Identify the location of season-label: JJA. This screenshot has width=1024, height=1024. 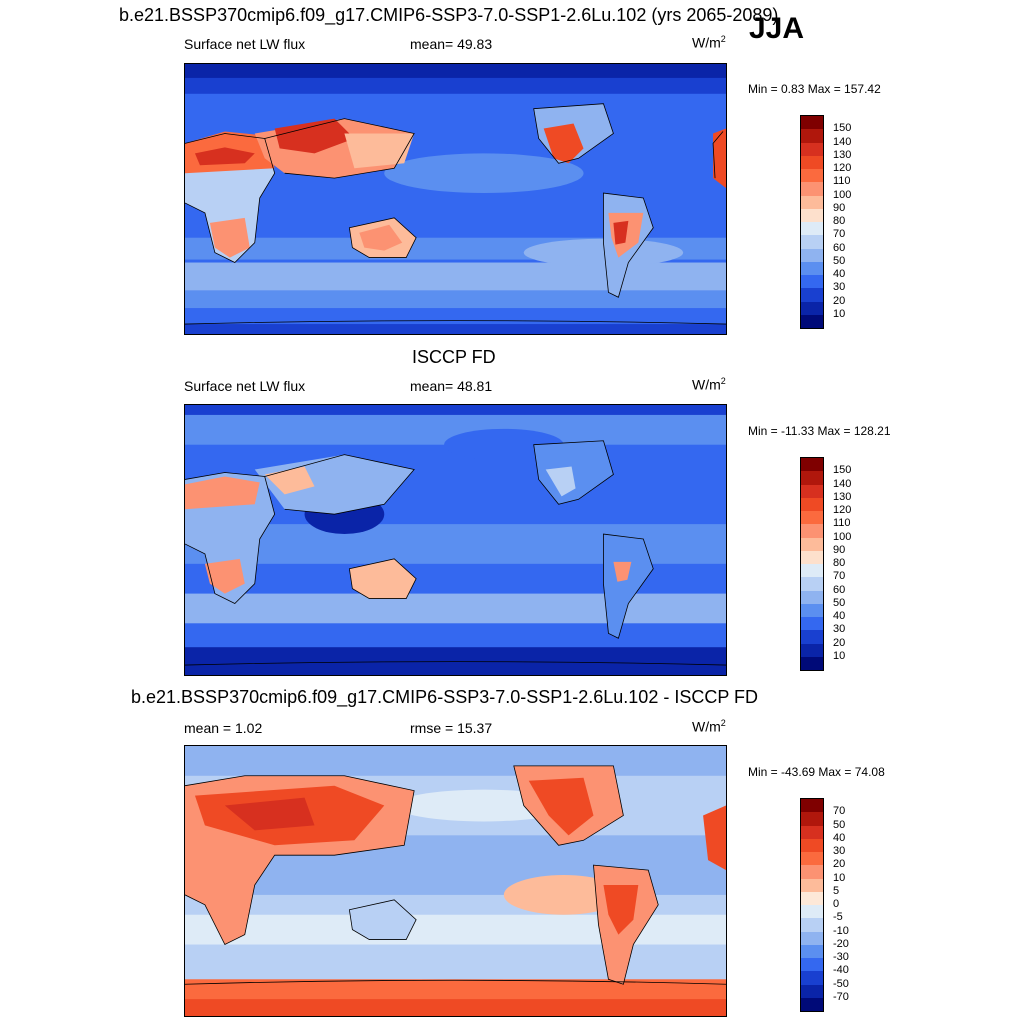
(777, 28).